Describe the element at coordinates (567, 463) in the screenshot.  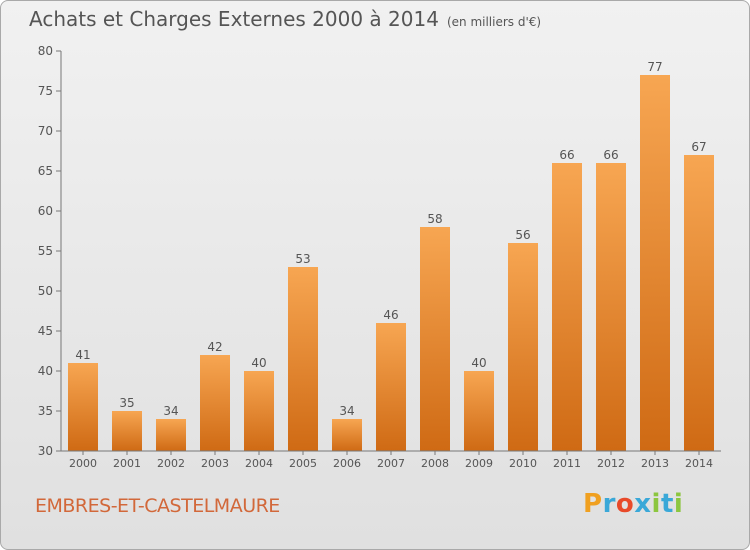
I see `x-tick-label: 2011` at that location.